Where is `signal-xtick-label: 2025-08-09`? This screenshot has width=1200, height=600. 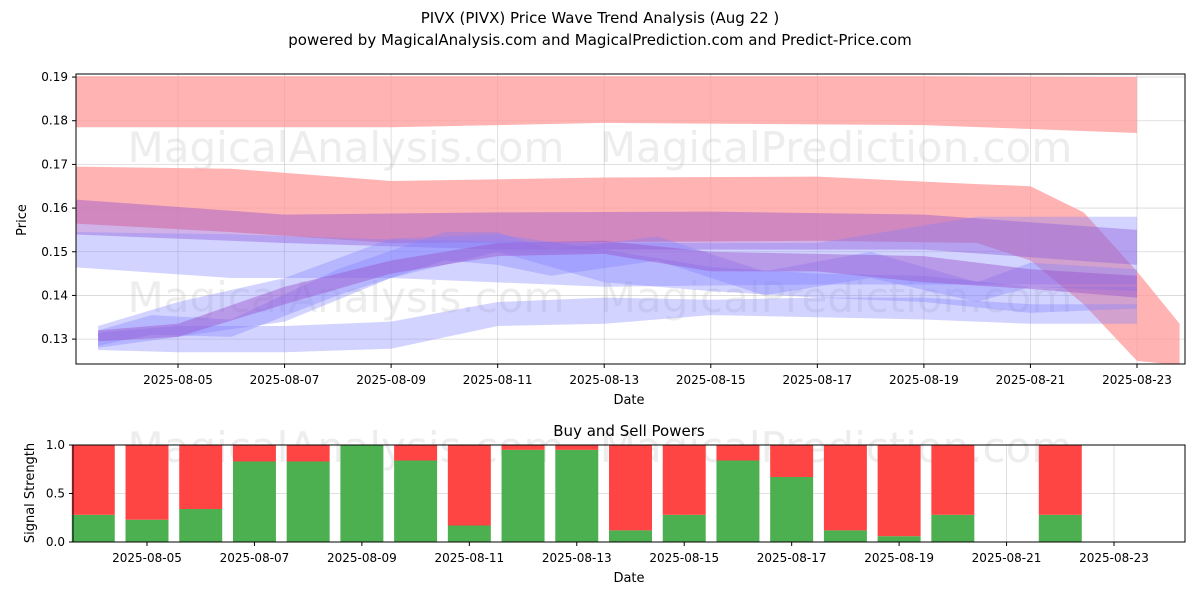 signal-xtick-label: 2025-08-09 is located at coordinates (362, 558).